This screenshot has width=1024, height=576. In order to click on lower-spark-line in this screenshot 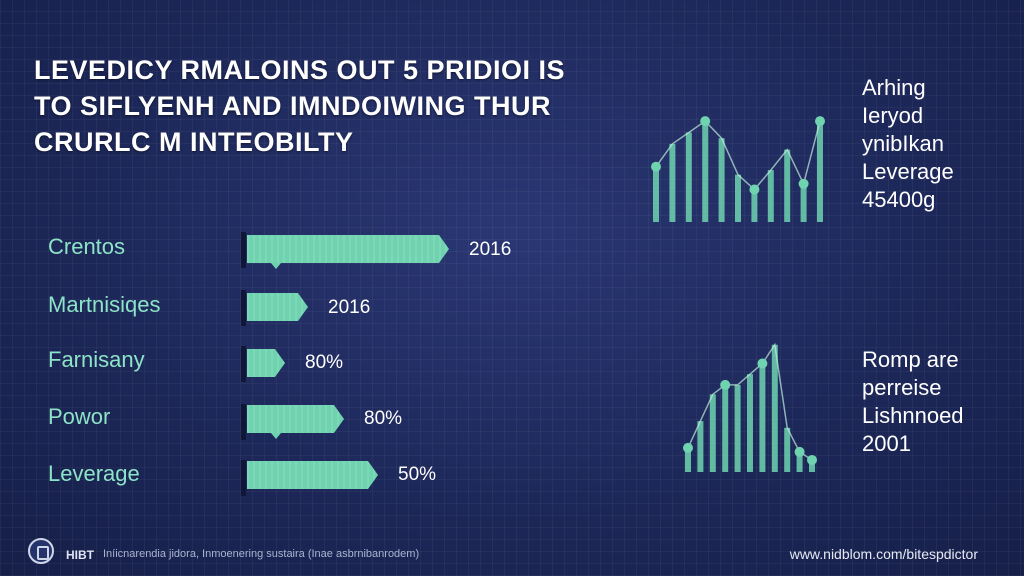, I will do `click(750, 401)`.